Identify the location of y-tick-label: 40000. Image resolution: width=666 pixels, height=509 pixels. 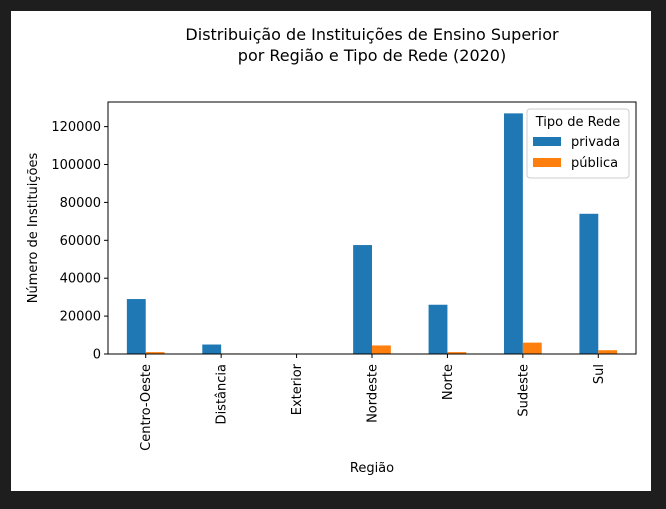
(80, 279).